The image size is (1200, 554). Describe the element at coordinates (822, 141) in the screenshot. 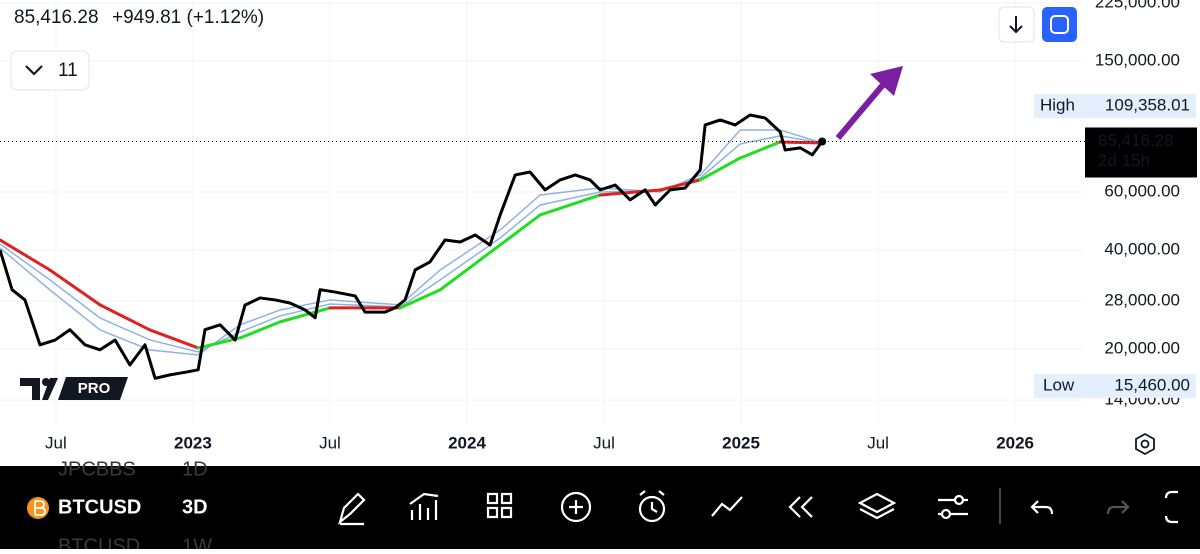

I see `last-point` at that location.